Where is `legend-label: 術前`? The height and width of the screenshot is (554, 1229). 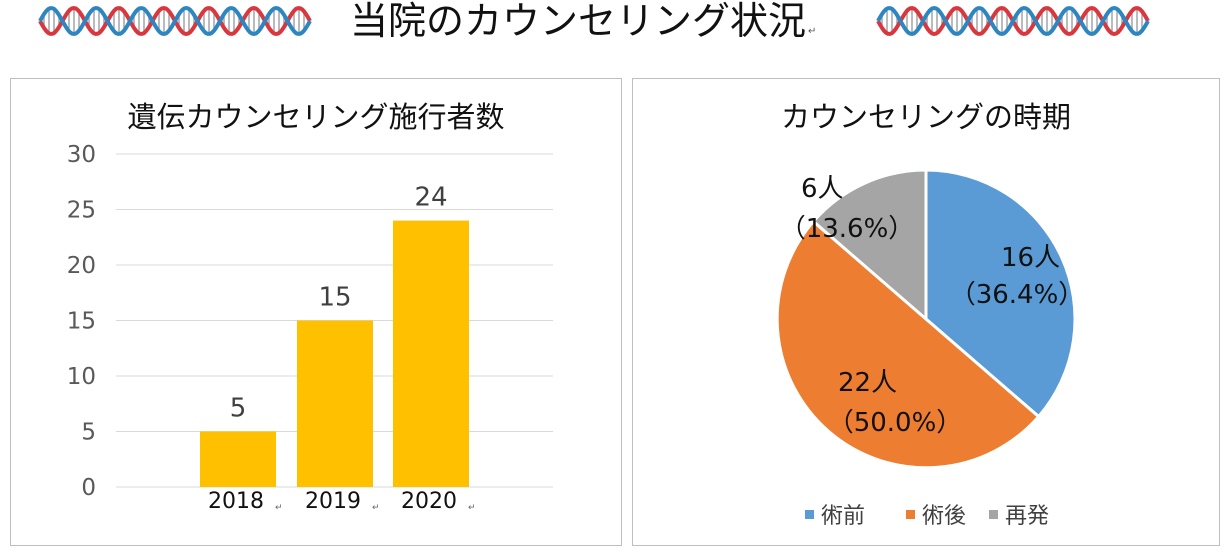 legend-label: 術前 is located at coordinates (843, 516).